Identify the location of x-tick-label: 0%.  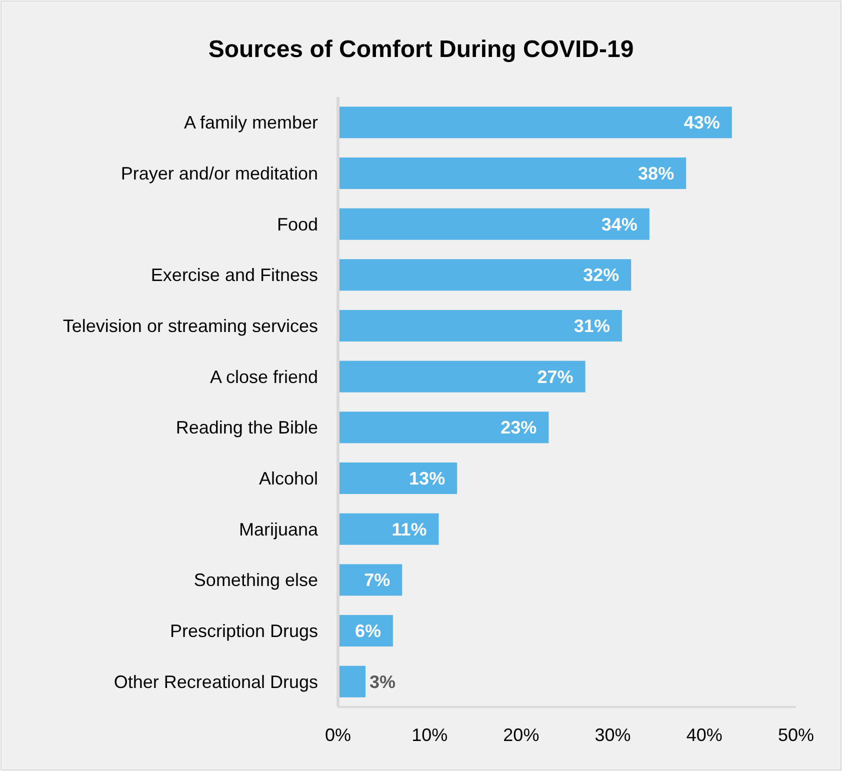
(338, 735).